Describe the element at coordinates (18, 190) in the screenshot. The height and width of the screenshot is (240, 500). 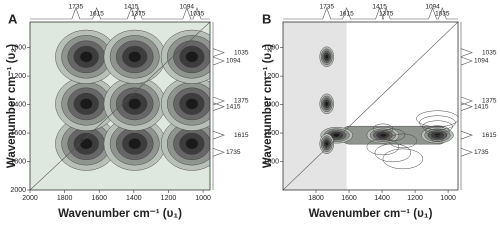
I see `y-tick-label: 2000` at that location.